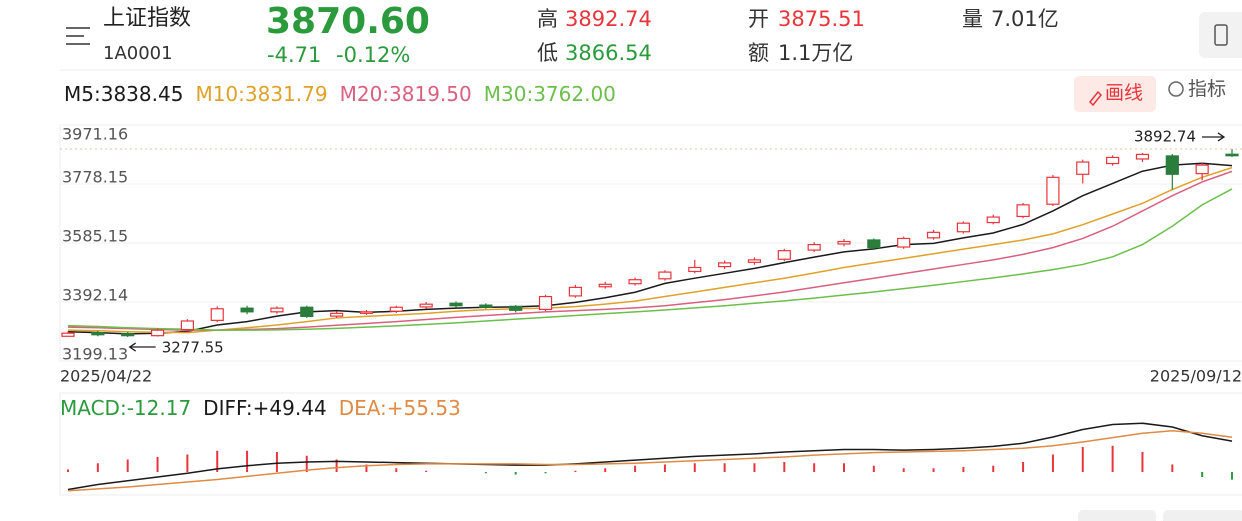 The width and height of the screenshot is (1242, 521). I want to click on stat-value: 3875.51, so click(821, 19).